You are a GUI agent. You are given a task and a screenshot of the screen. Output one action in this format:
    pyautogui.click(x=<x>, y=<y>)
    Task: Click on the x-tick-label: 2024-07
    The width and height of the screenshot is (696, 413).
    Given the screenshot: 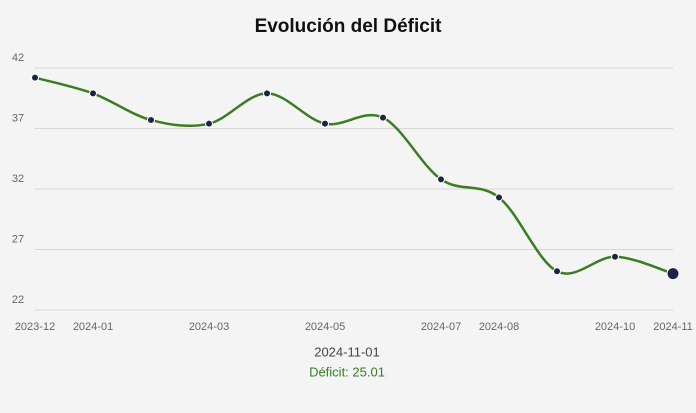 What is the action you would take?
    pyautogui.click(x=441, y=327)
    